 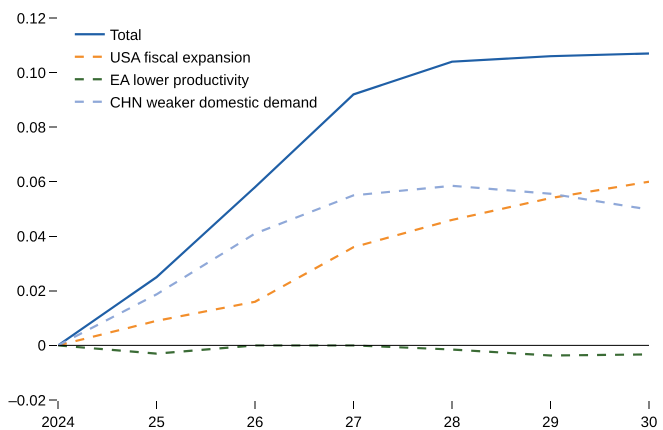 I want to click on y-tick-label: 0.08, so click(x=31, y=127).